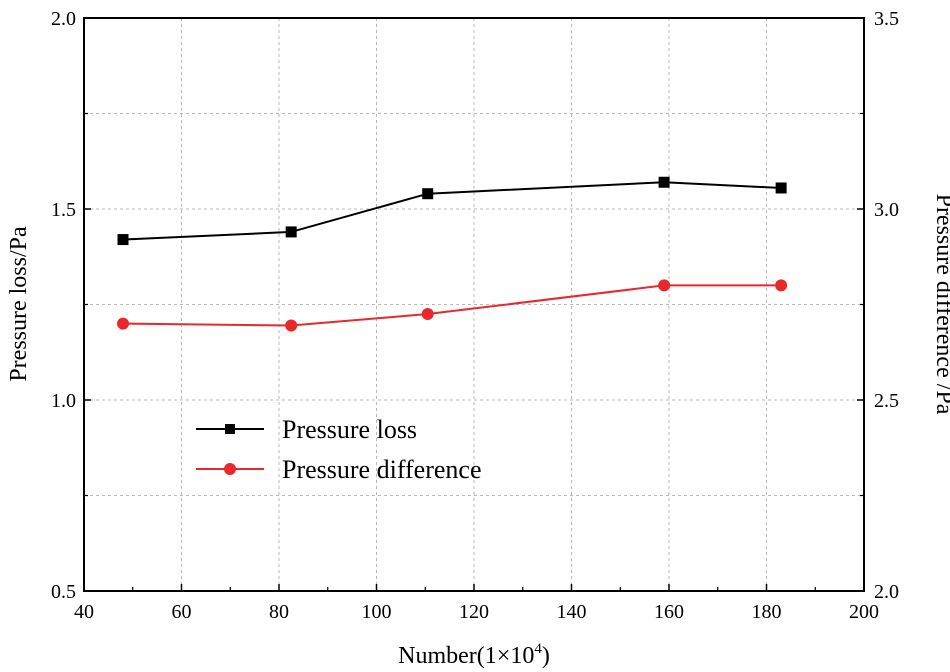 Image resolution: width=950 pixels, height=672 pixels. I want to click on y-axis-right-title: Pressure difference /Pa, so click(940, 304).